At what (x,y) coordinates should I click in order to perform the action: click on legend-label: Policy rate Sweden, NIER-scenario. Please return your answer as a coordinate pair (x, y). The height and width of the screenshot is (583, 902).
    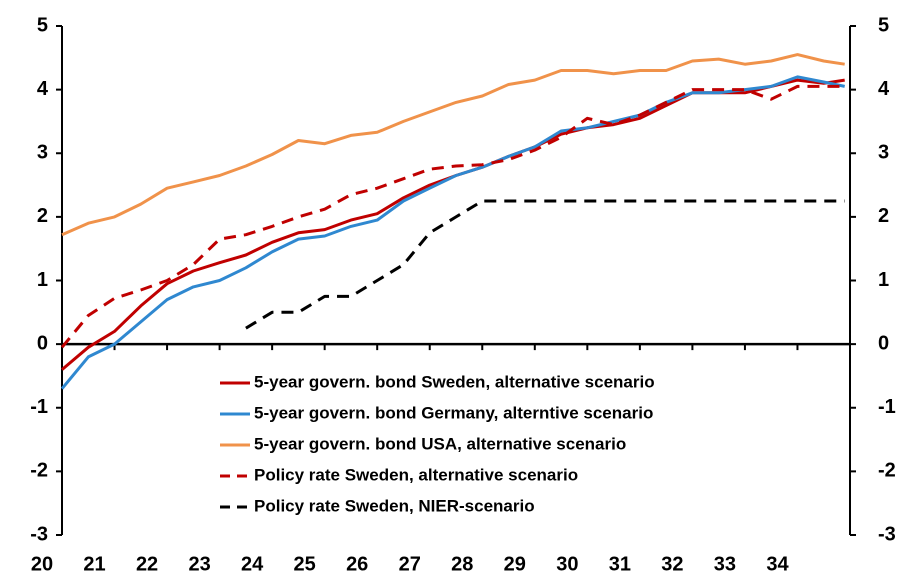
    Looking at the image, I should click on (394, 505).